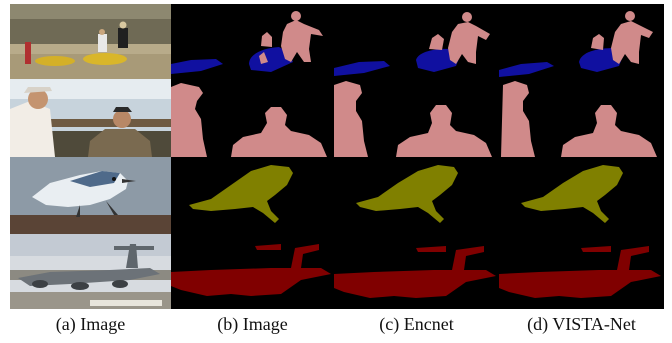  Describe the element at coordinates (90, 271) in the screenshot. I see `row4-input-photo` at that location.